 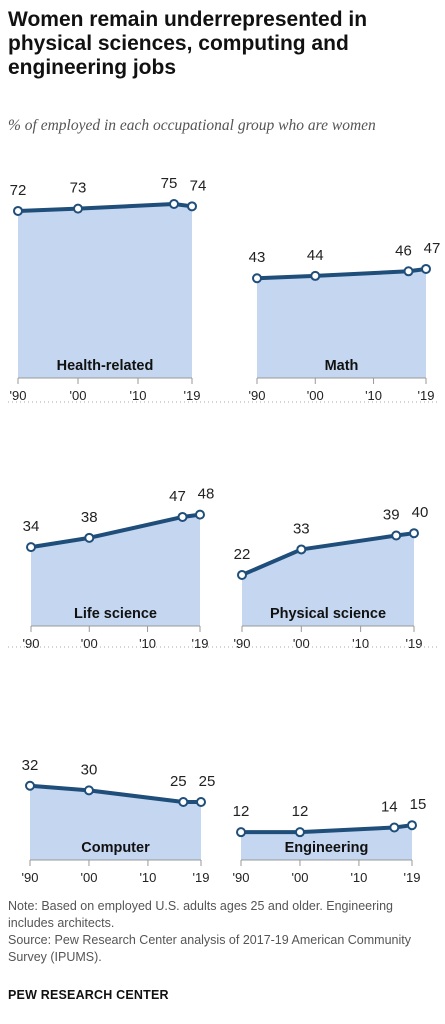 What do you see at coordinates (147, 643) in the screenshot?
I see `tick-label-life-science: '10` at bounding box center [147, 643].